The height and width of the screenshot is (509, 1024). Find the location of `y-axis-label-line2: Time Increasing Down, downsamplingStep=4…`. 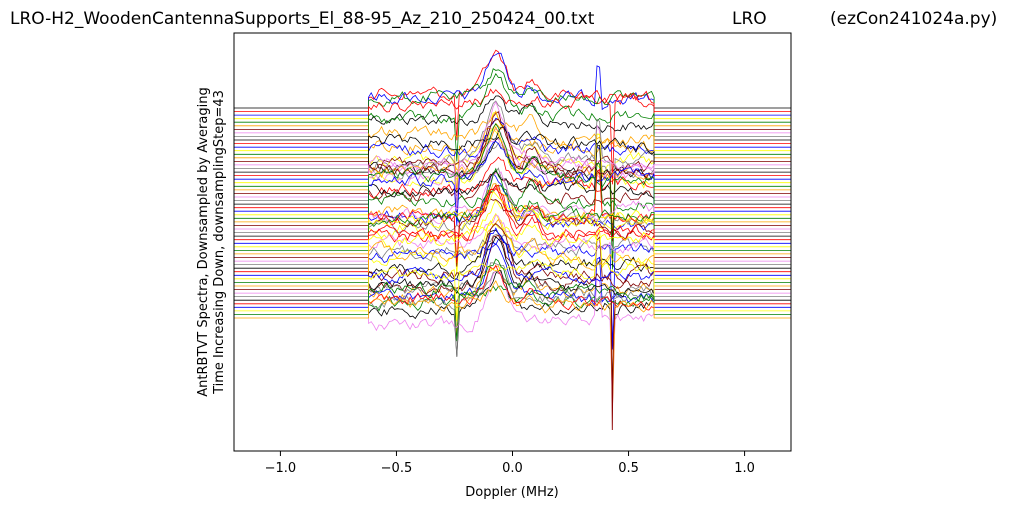

y-axis-label-line2: Time Increasing Down, downsamplingStep=4… is located at coordinates (219, 242).